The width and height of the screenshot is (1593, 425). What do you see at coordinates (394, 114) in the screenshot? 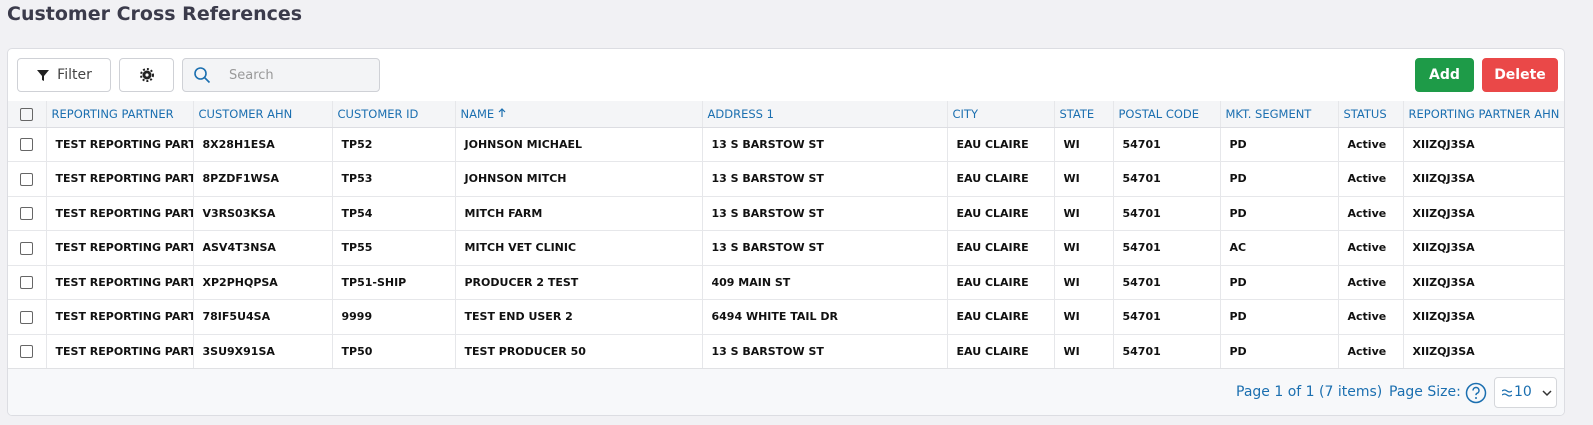
I see `column-header: CUSTOMER ID` at bounding box center [394, 114].